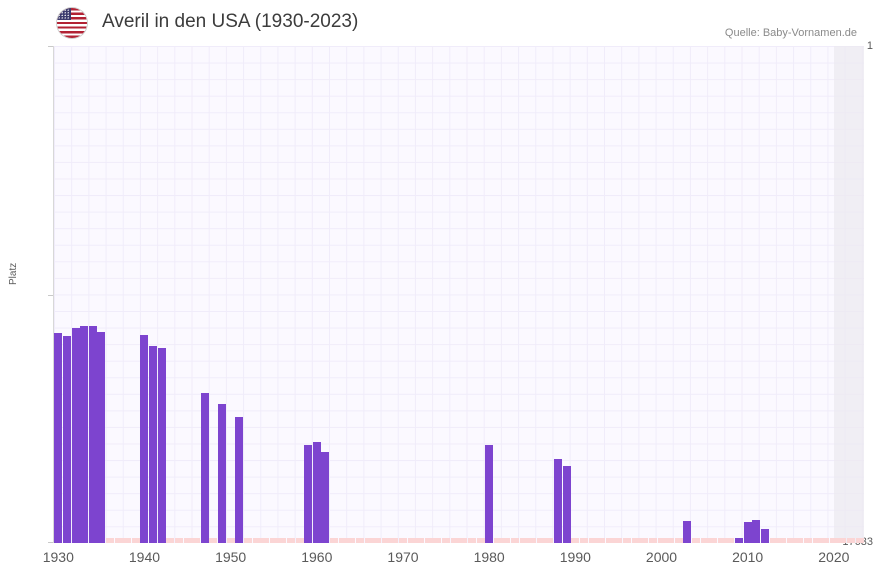 This screenshot has height=587, width=873. Describe the element at coordinates (50, 295) in the screenshot. I see `y-axis-tickmark-mid` at that location.